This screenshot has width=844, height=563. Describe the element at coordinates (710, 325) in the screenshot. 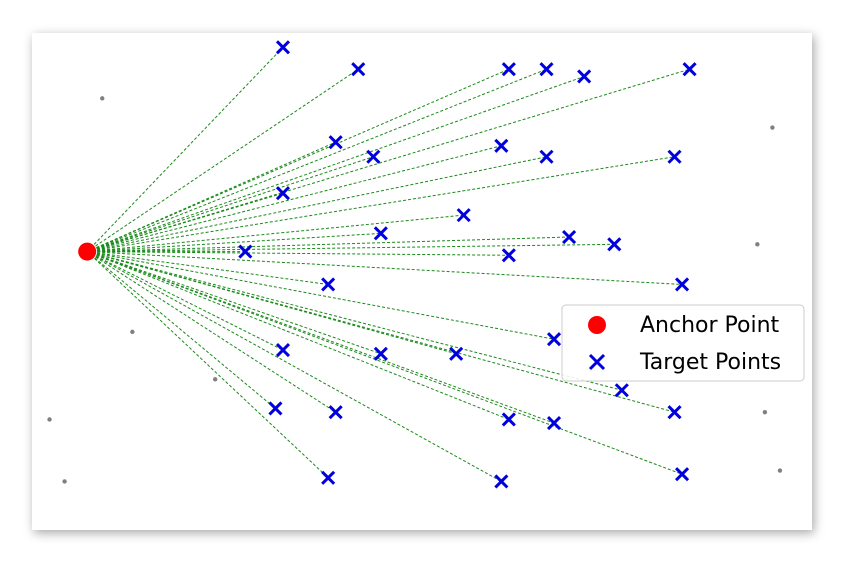

I see `legend-anchor-label: Anchor Point` at that location.